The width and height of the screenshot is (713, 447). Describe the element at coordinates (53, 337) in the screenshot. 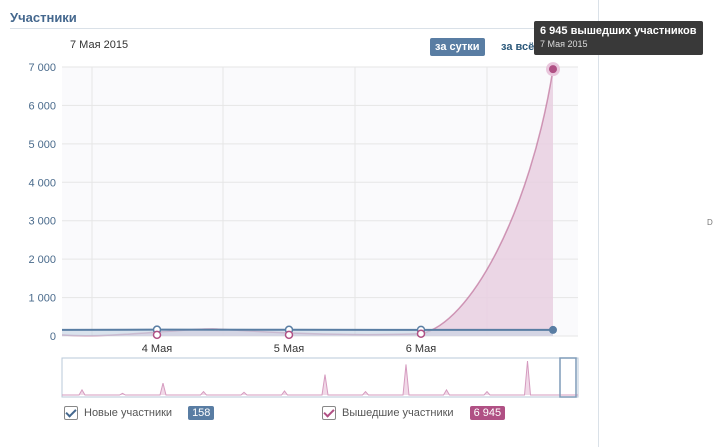

I see `y-tick-label: 0` at that location.